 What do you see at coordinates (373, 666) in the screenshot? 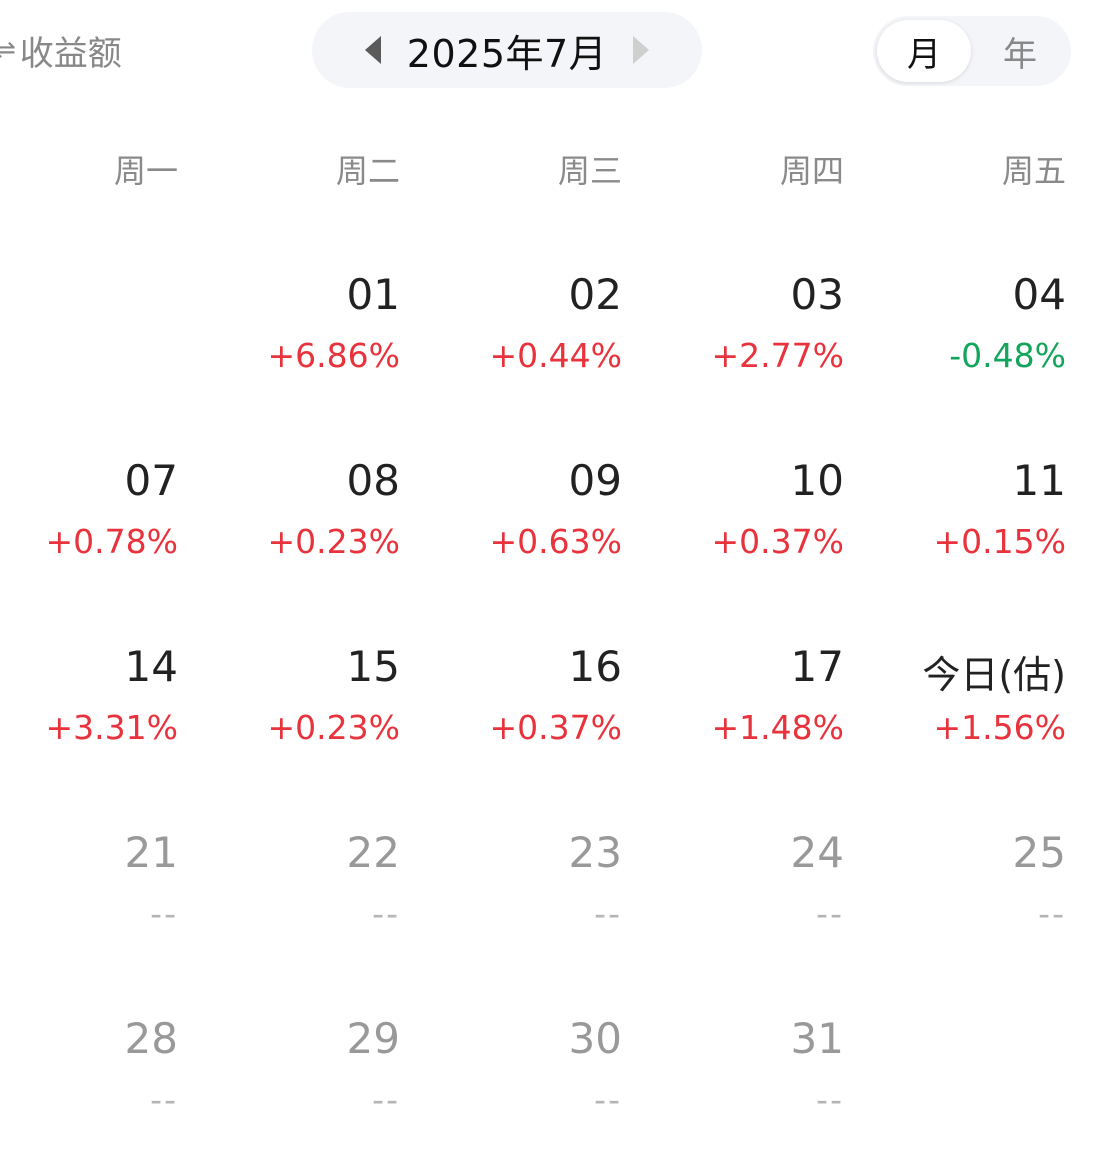
I see `day-number: 15` at bounding box center [373, 666].